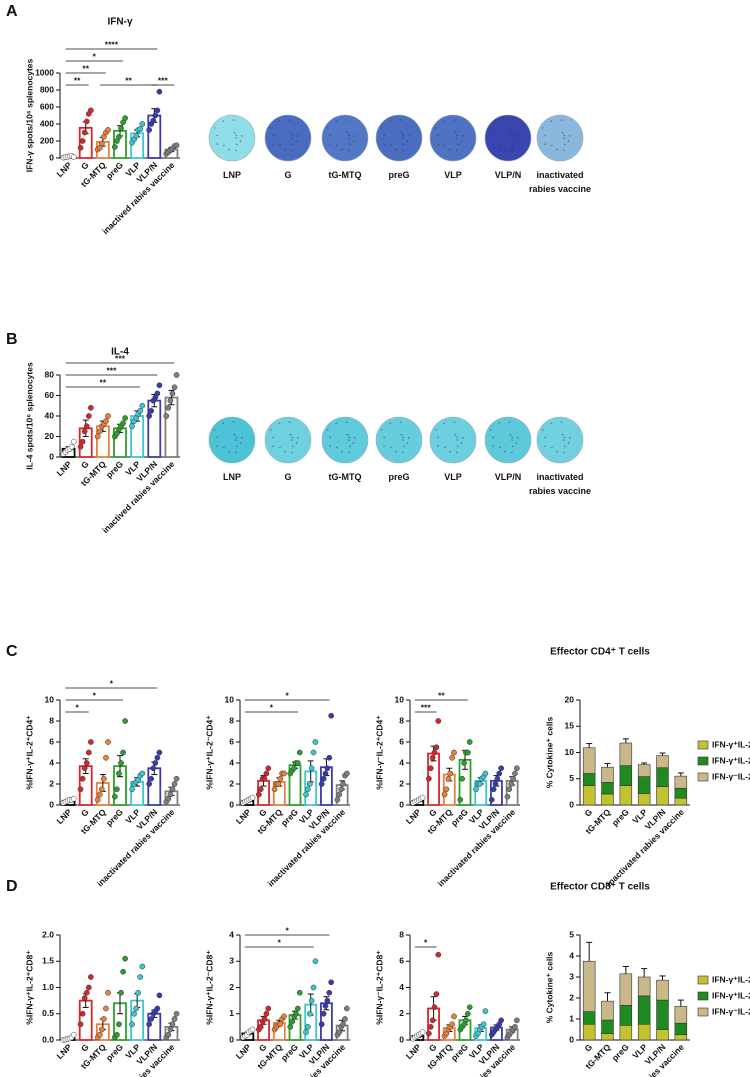 The image size is (750, 1077). I want to click on panel-letter: D, so click(12, 886).